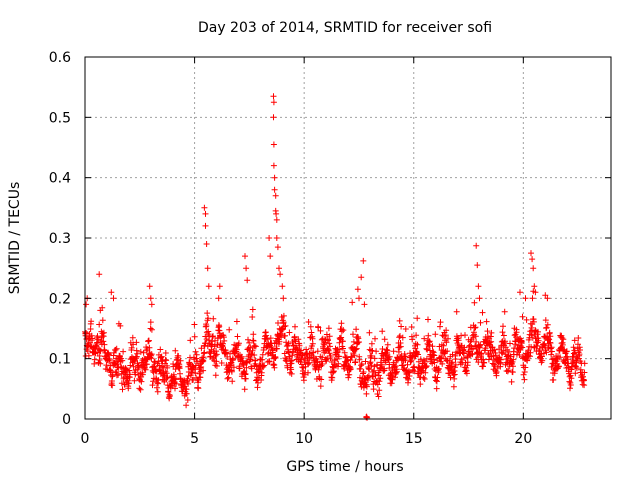  What do you see at coordinates (66, 420) in the screenshot?
I see `y-tick-label: 0` at bounding box center [66, 420].